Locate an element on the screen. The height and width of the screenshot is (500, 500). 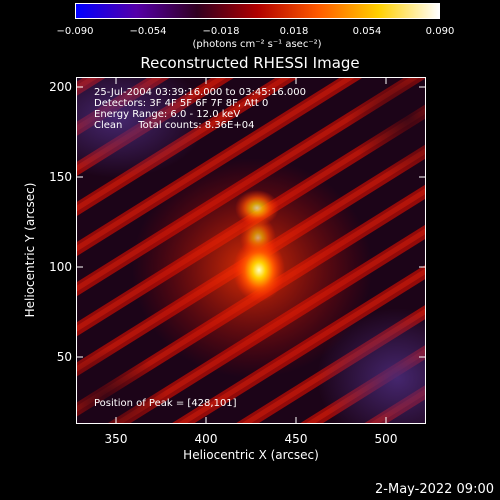
x-tick-label: 450 is located at coordinates (296, 439).